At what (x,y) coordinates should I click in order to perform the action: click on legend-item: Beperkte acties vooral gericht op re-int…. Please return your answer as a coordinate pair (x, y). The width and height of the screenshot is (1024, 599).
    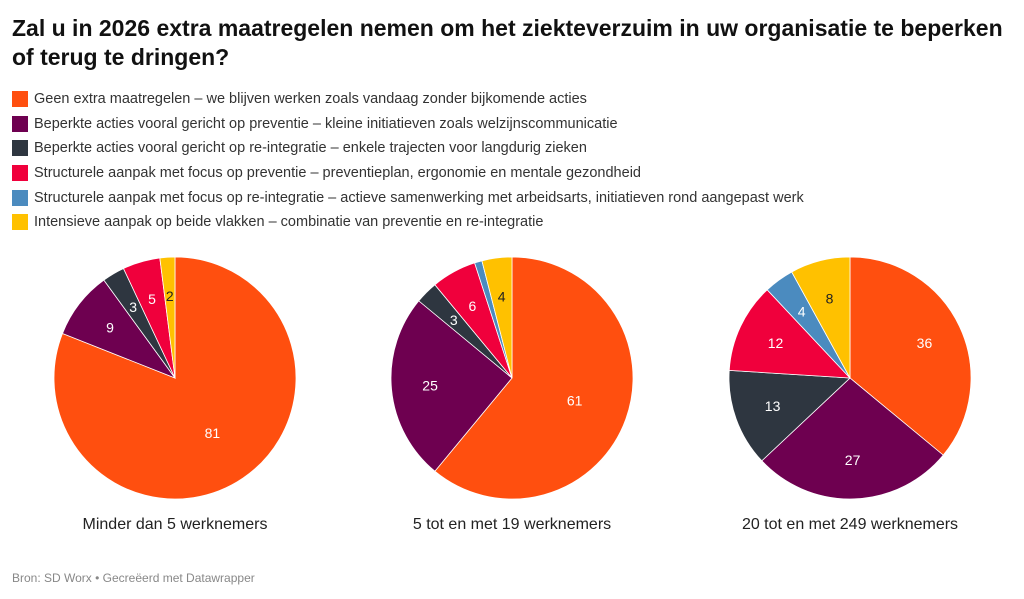
    Looking at the image, I should click on (408, 148).